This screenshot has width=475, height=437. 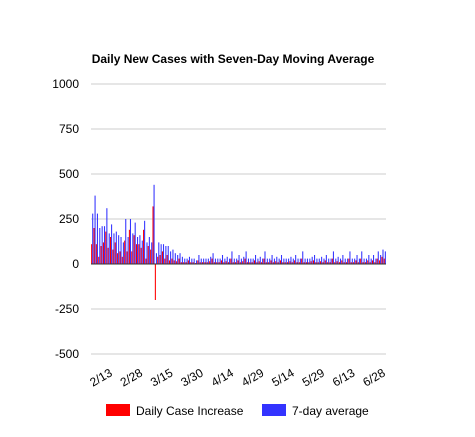 I want to click on y-tick-label: -500, so click(x=67, y=354).